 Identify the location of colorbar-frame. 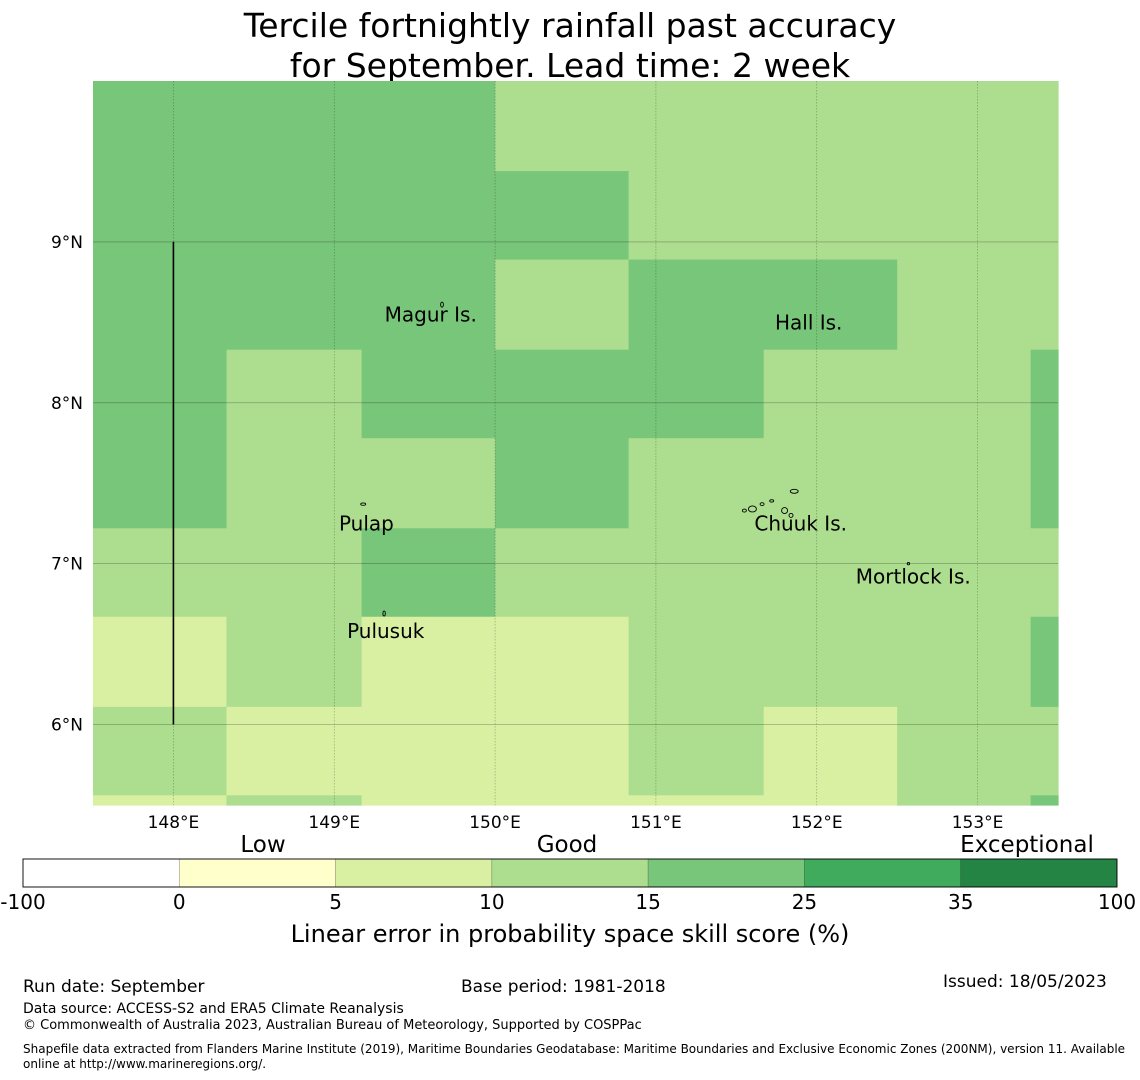
(570, 873).